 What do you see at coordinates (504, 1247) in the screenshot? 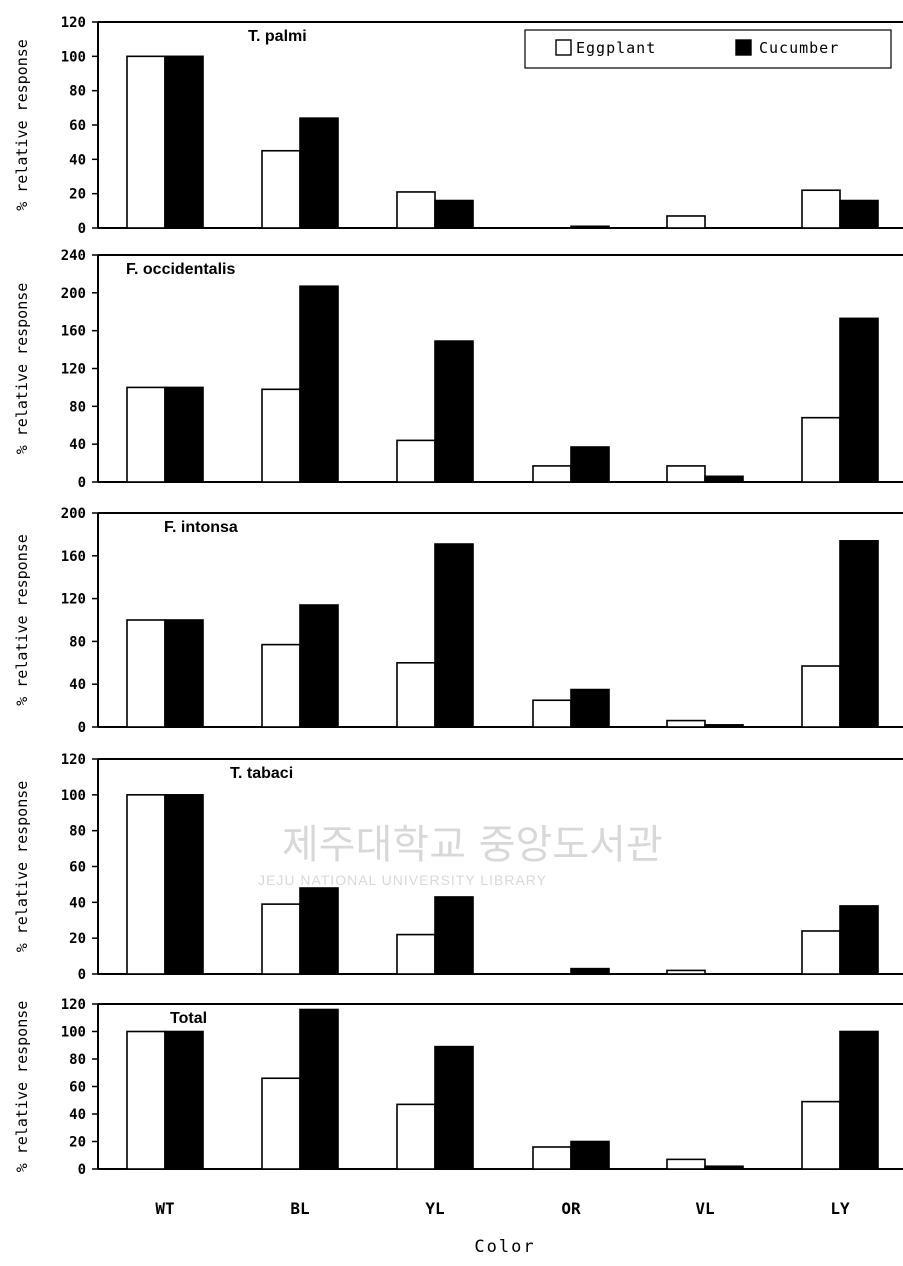
I see `x-axis-label: Color` at bounding box center [504, 1247].